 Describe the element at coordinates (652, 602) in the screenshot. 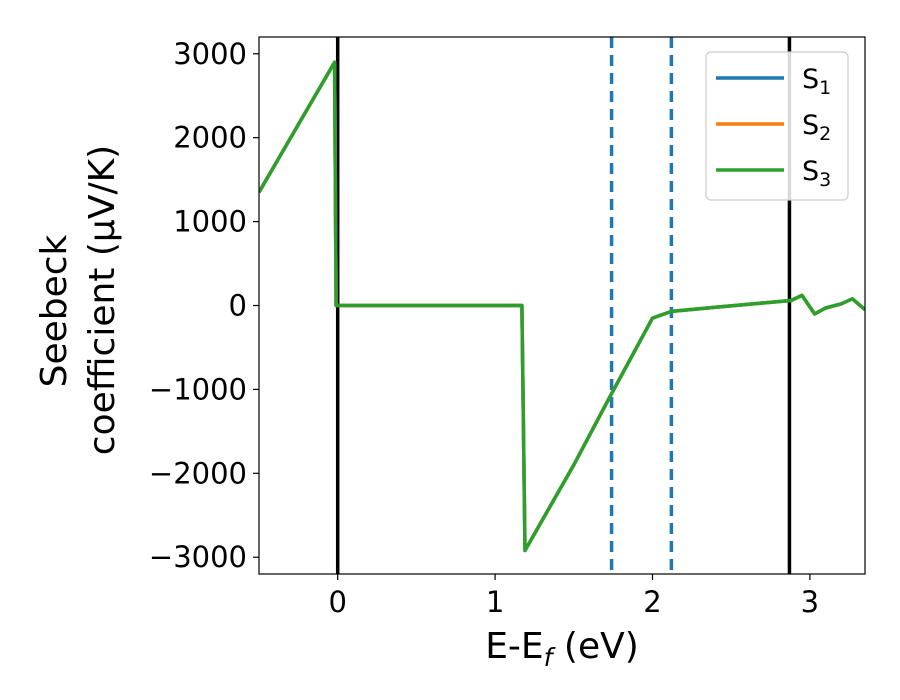

I see `x-tick-label: 2` at that location.